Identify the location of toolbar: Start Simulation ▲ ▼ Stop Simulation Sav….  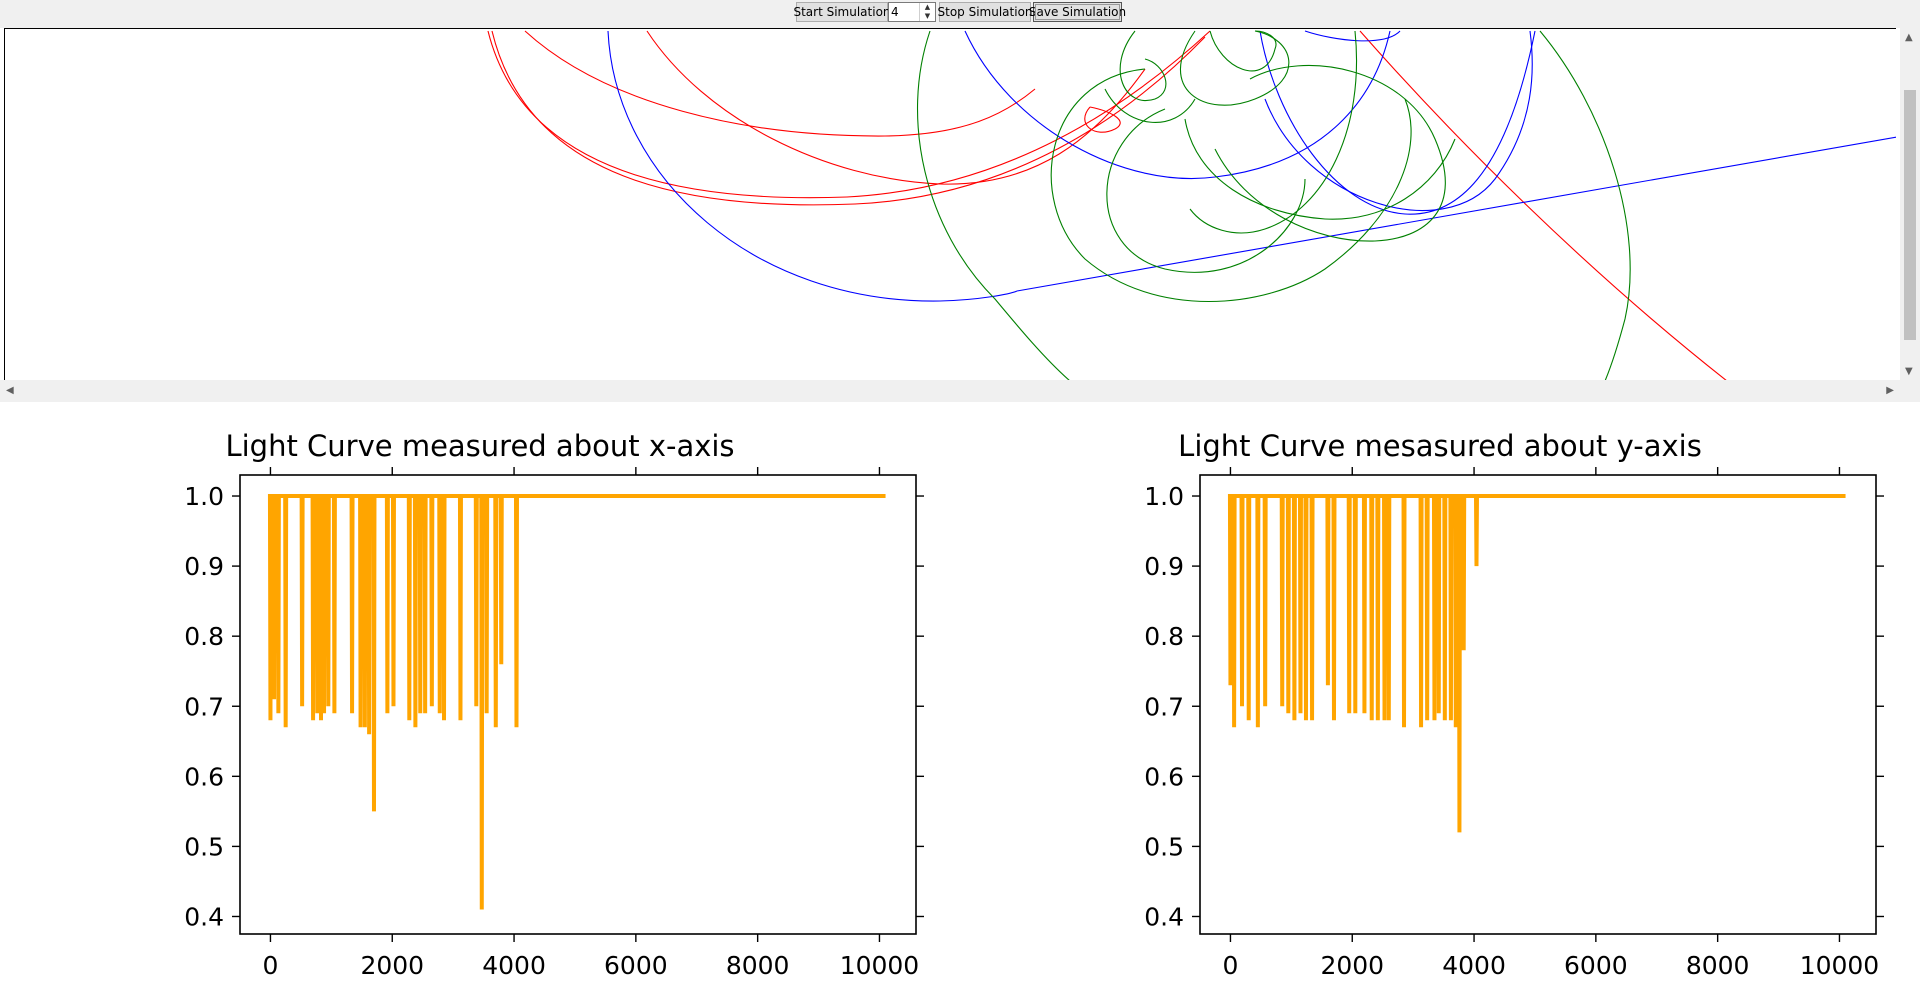
(960, 14).